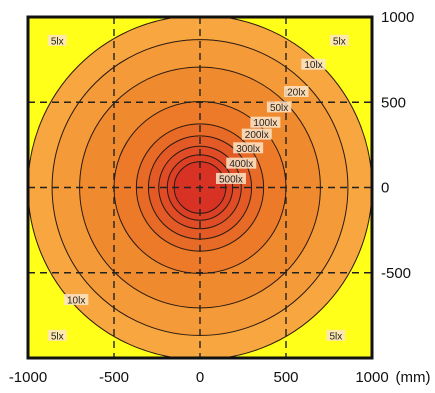 This screenshot has width=435, height=393. Describe the element at coordinates (371, 377) in the screenshot. I see `x-tick-label: 1000` at that location.